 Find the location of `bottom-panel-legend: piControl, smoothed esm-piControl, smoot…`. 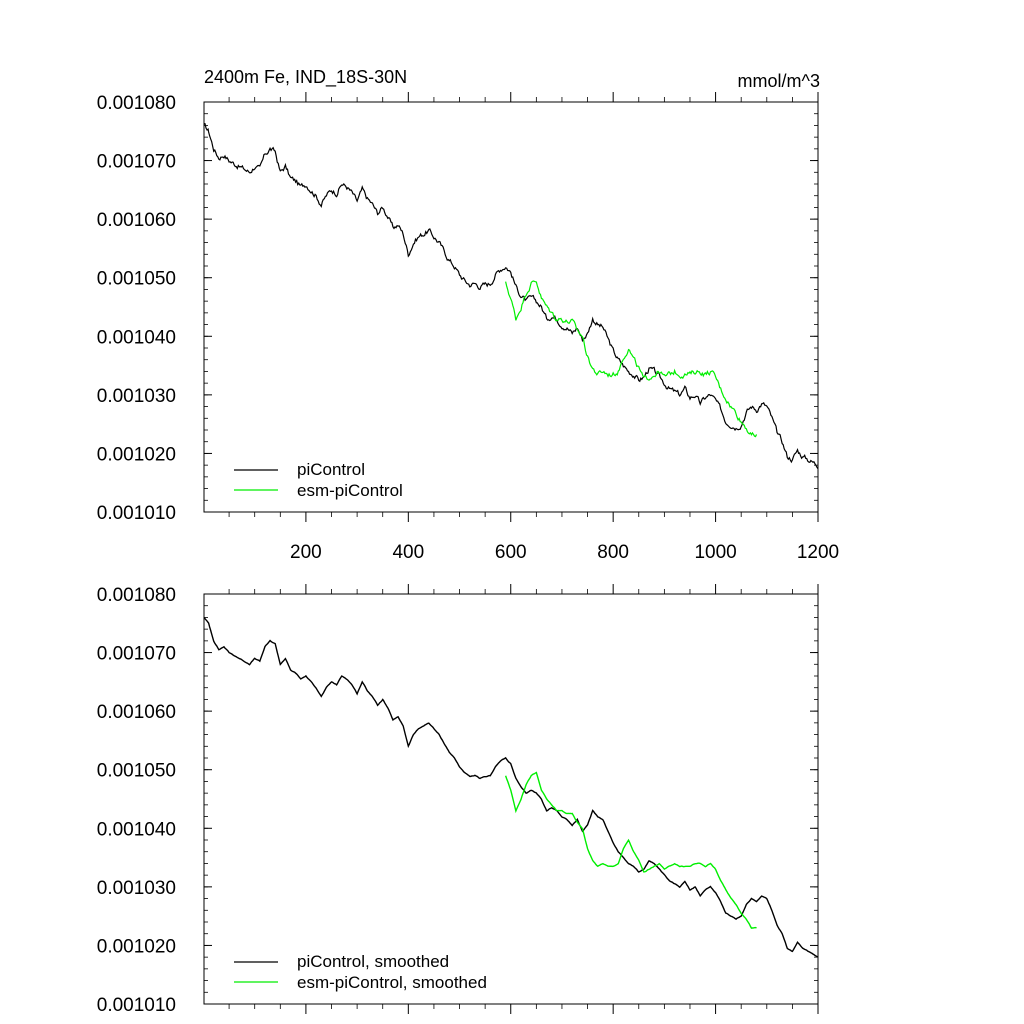

bottom-panel-legend: piControl, smoothed esm-piControl, smoot… is located at coordinates (360, 972).